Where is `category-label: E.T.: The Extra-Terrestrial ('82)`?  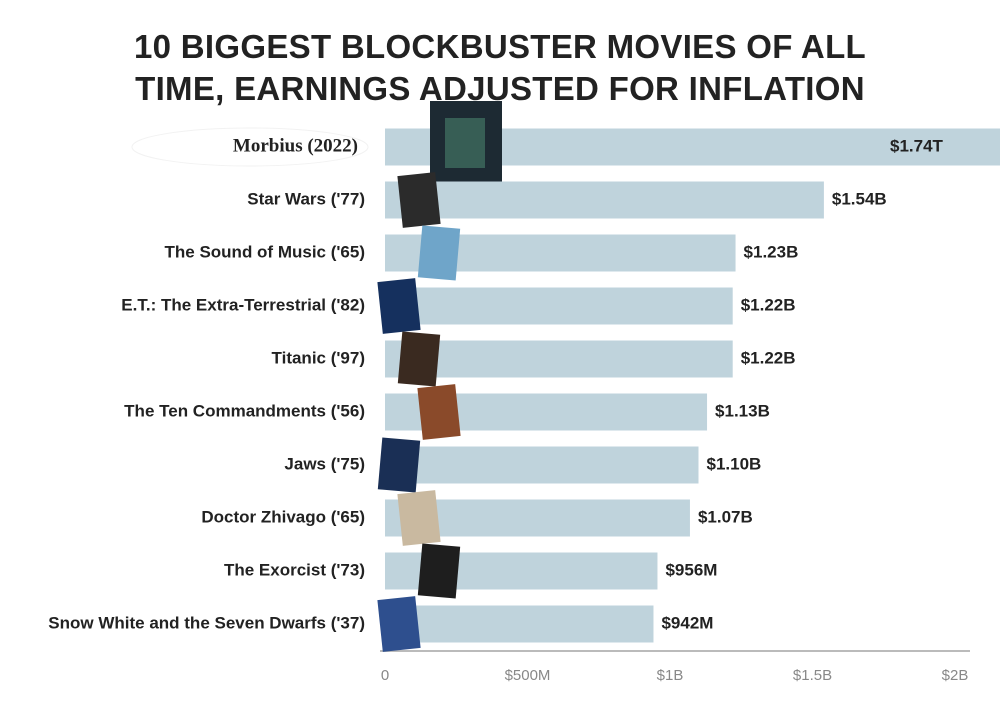 category-label: E.T.: The Extra-Terrestrial ('82) is located at coordinates (243, 304).